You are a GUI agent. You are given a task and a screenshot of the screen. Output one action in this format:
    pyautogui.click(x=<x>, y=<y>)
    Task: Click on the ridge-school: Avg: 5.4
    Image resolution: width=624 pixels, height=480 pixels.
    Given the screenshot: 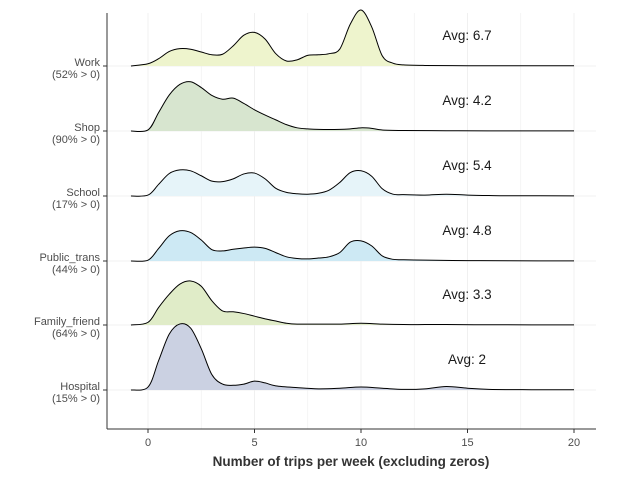 What is the action you would take?
    pyautogui.click(x=352, y=177)
    